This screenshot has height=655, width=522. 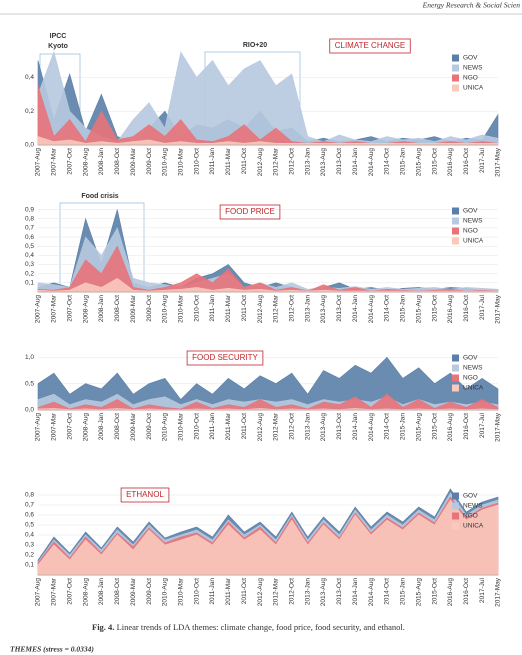 I want to click on y-tick-label: 1,0, so click(x=29, y=357).